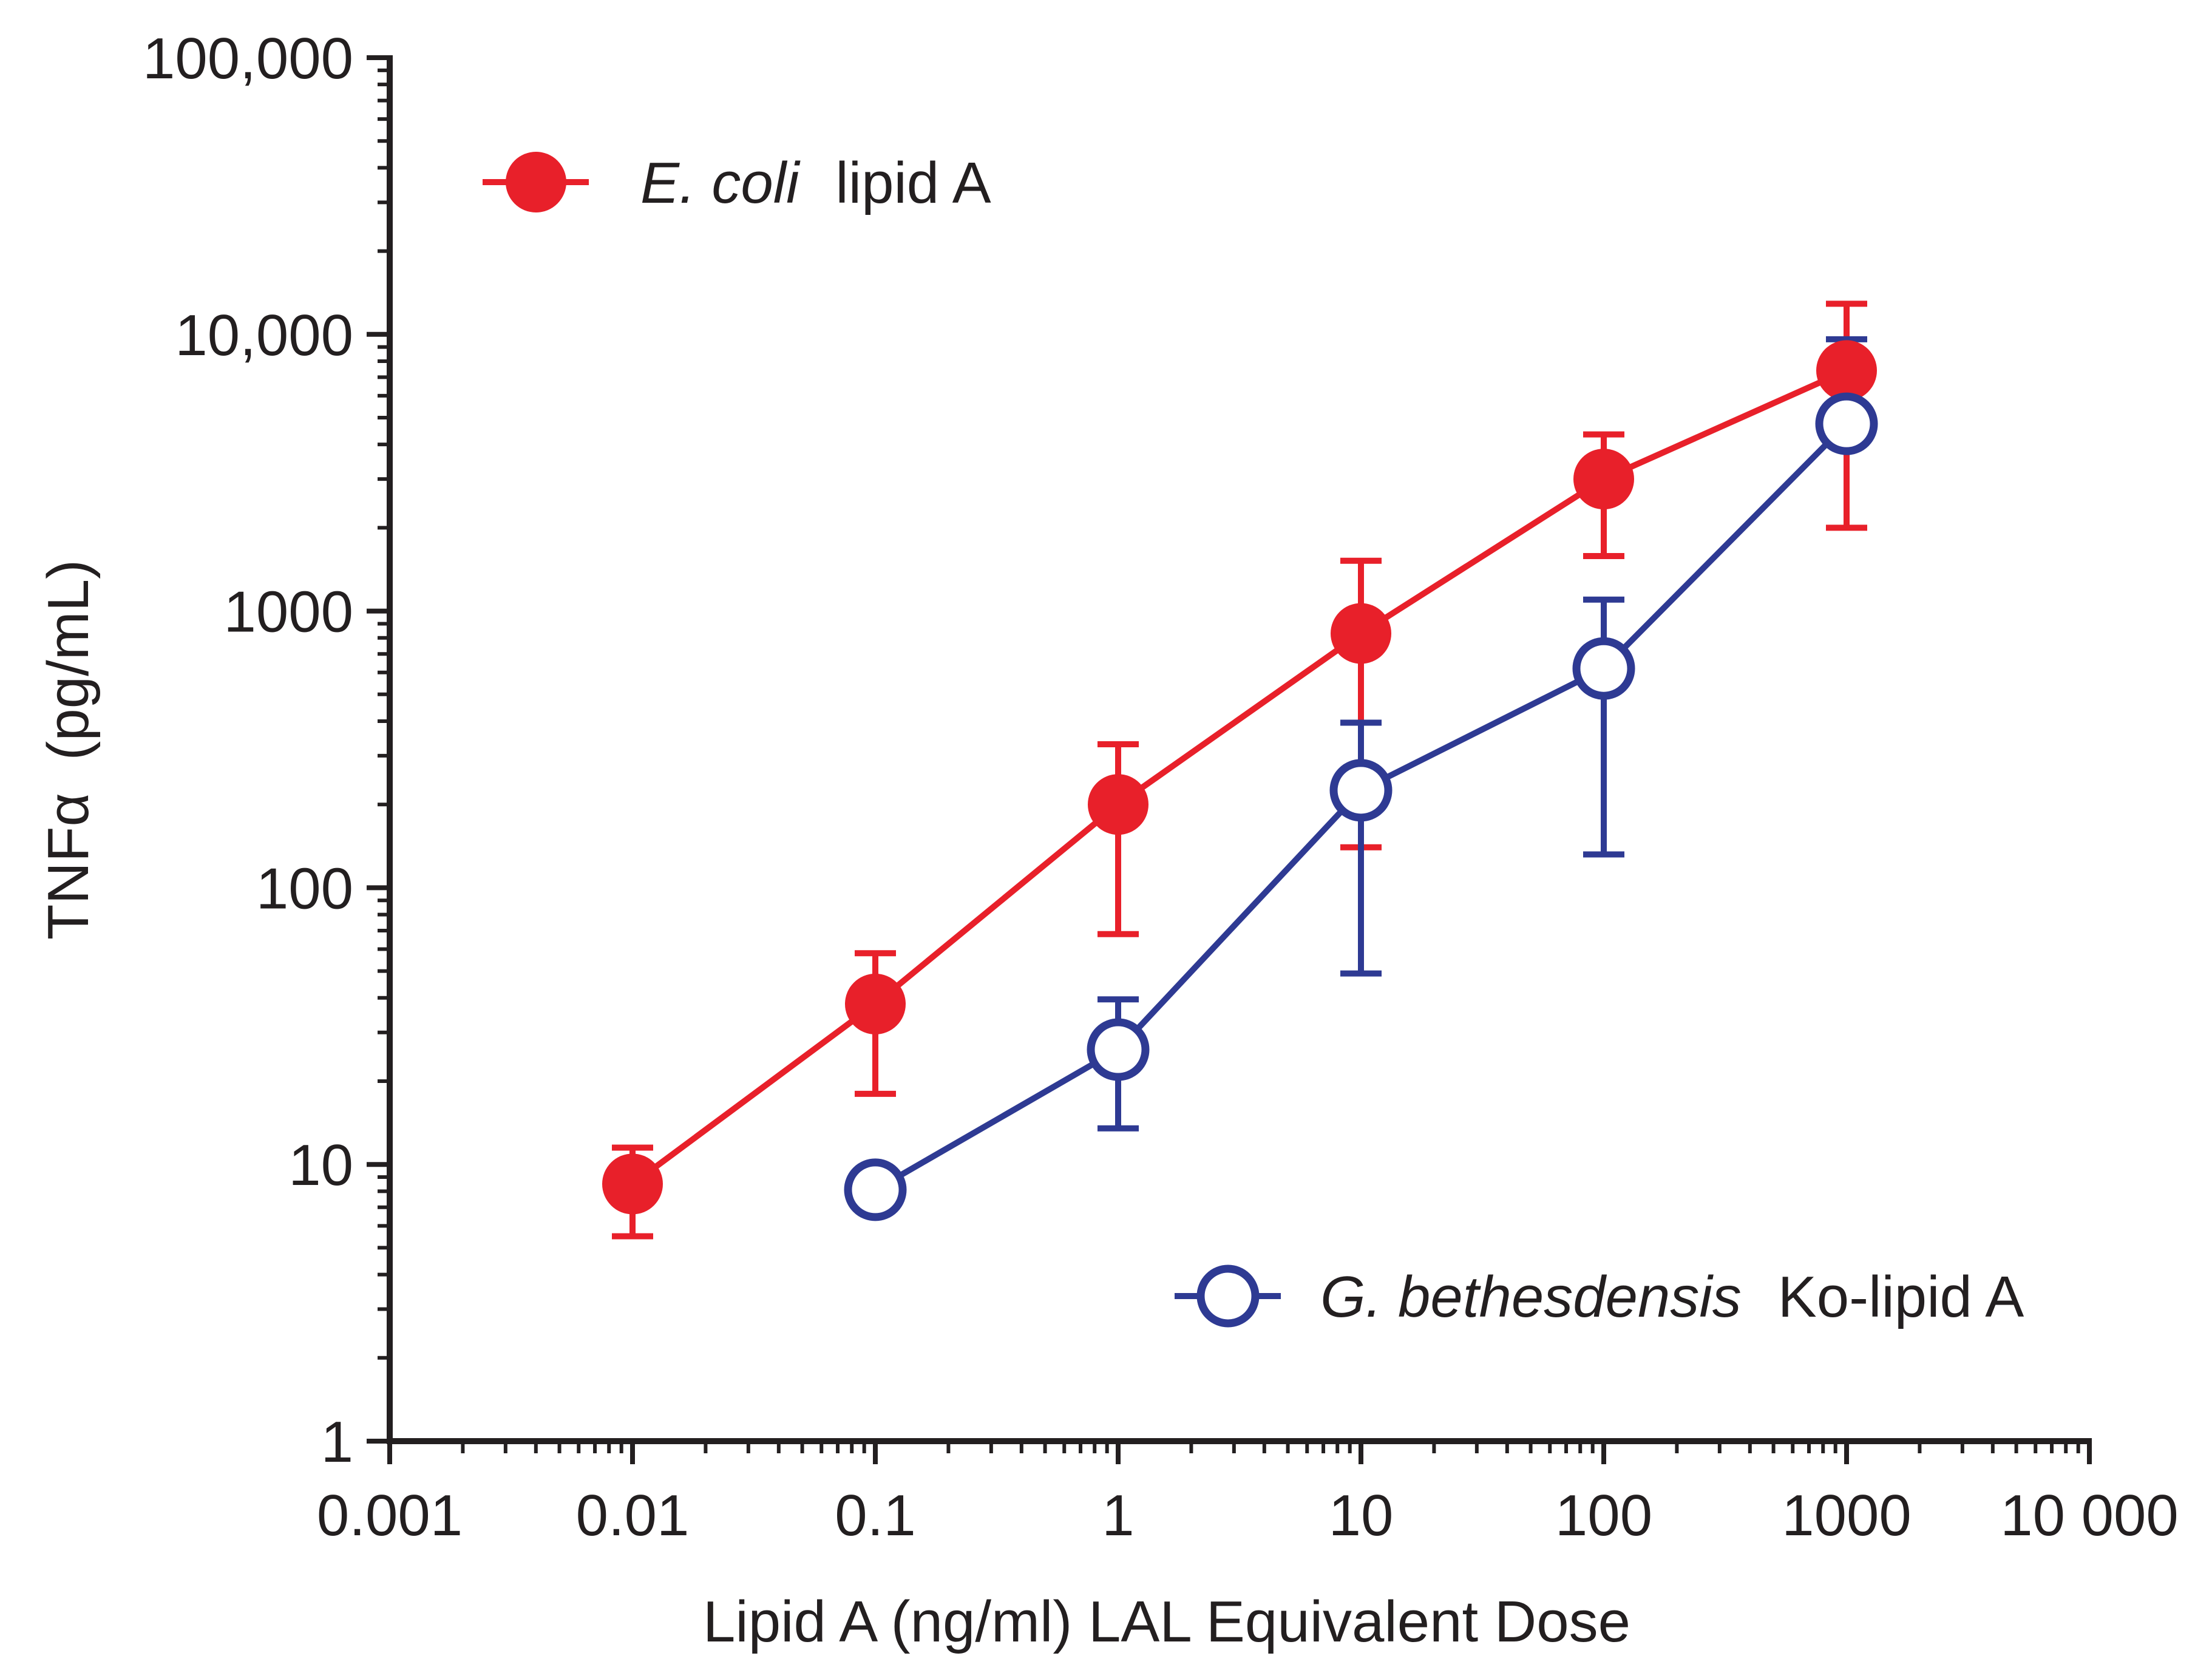 The image size is (2212, 1670). What do you see at coordinates (304, 888) in the screenshot?
I see `y-tick-label: 100` at bounding box center [304, 888].